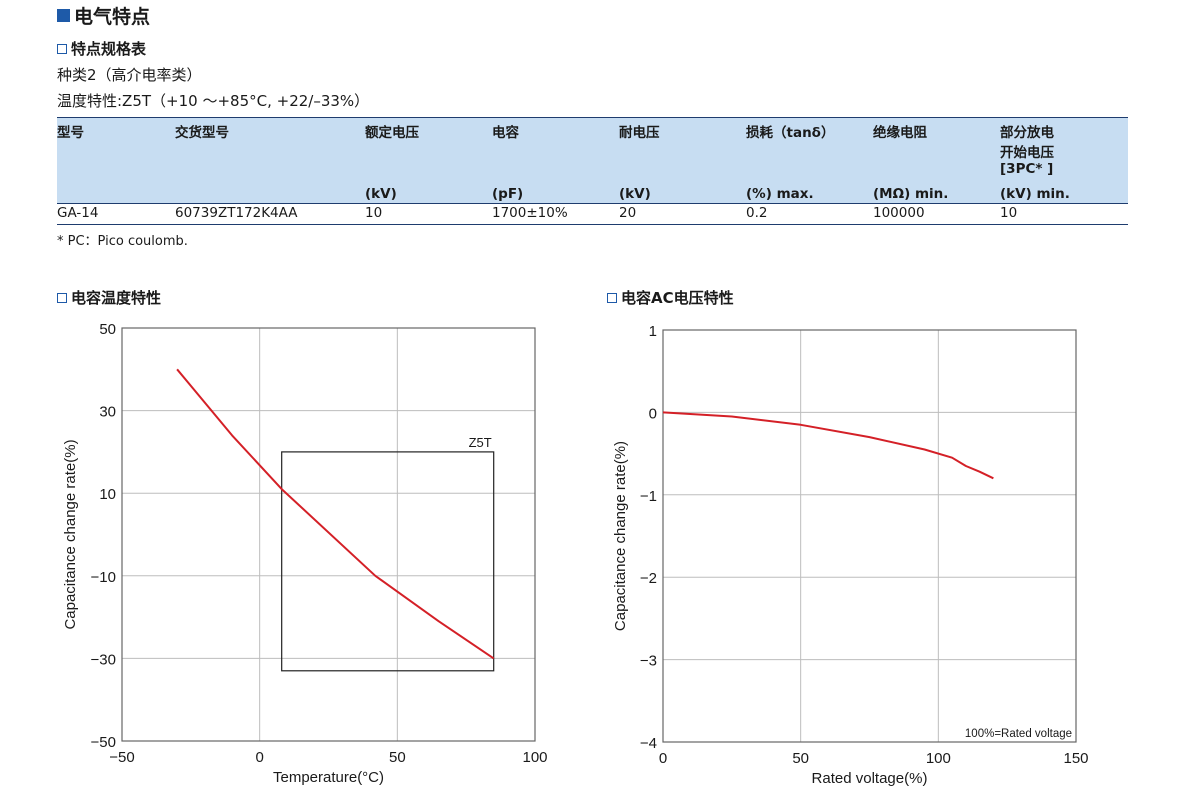 This screenshot has width=1194, height=798. Describe the element at coordinates (809, 214) in the screenshot. I see `table-cell: 0.2` at that location.